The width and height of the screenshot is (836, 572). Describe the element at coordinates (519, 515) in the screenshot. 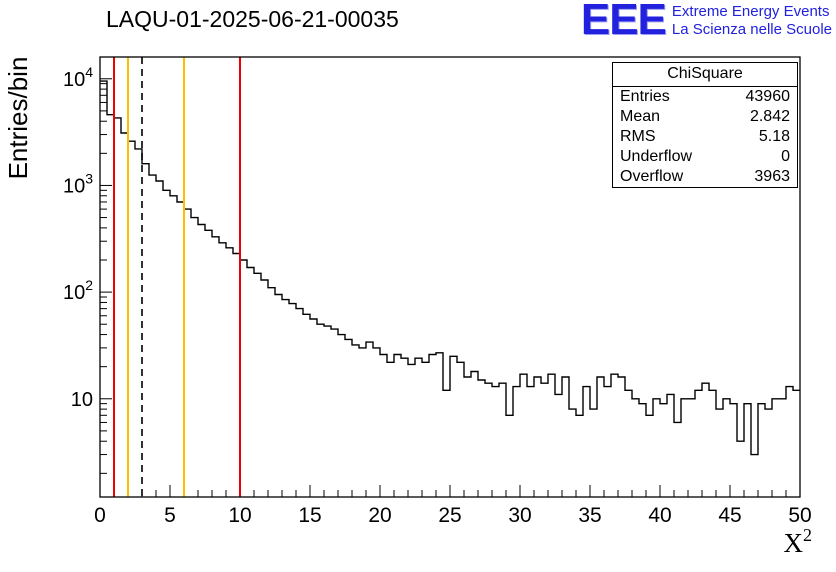

I see `x-axis-tick-label: 30` at that location.